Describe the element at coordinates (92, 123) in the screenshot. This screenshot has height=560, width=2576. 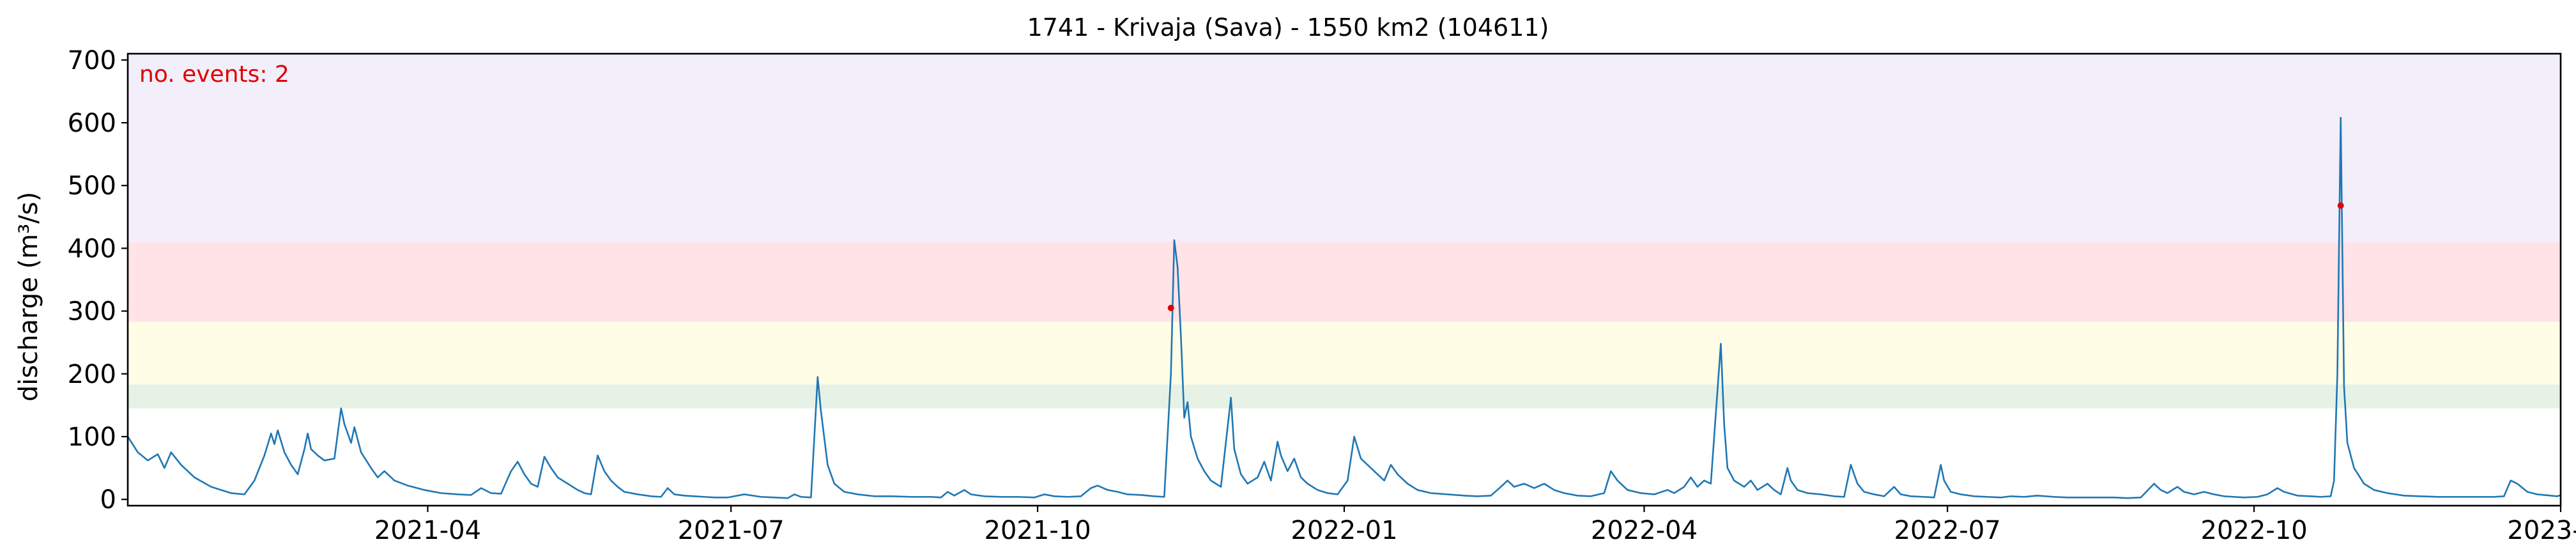
I see `y-tick-label: 600` at that location.